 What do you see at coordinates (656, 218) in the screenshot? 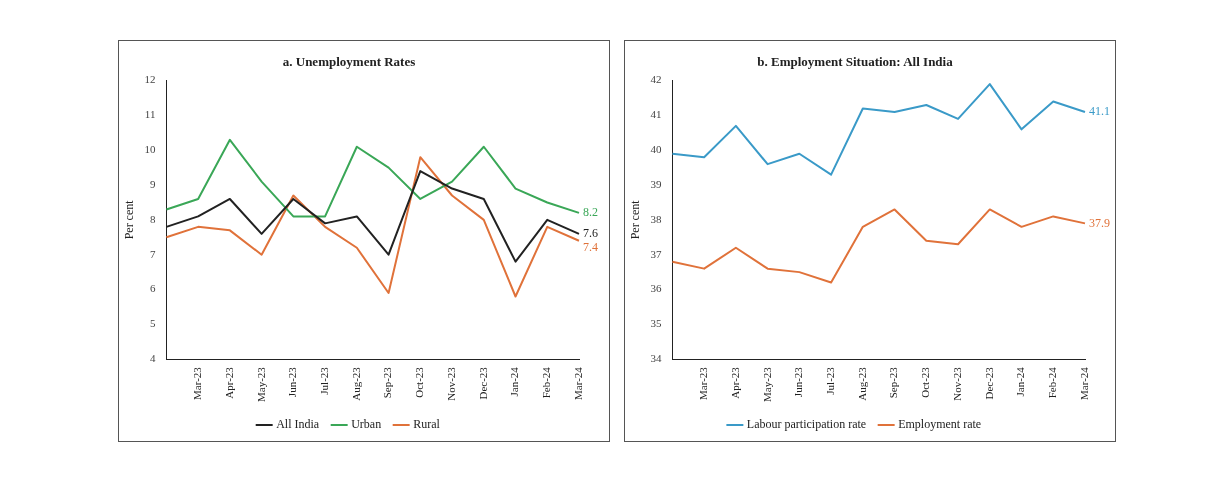
I see `y-tick-label: 38` at bounding box center [656, 218].